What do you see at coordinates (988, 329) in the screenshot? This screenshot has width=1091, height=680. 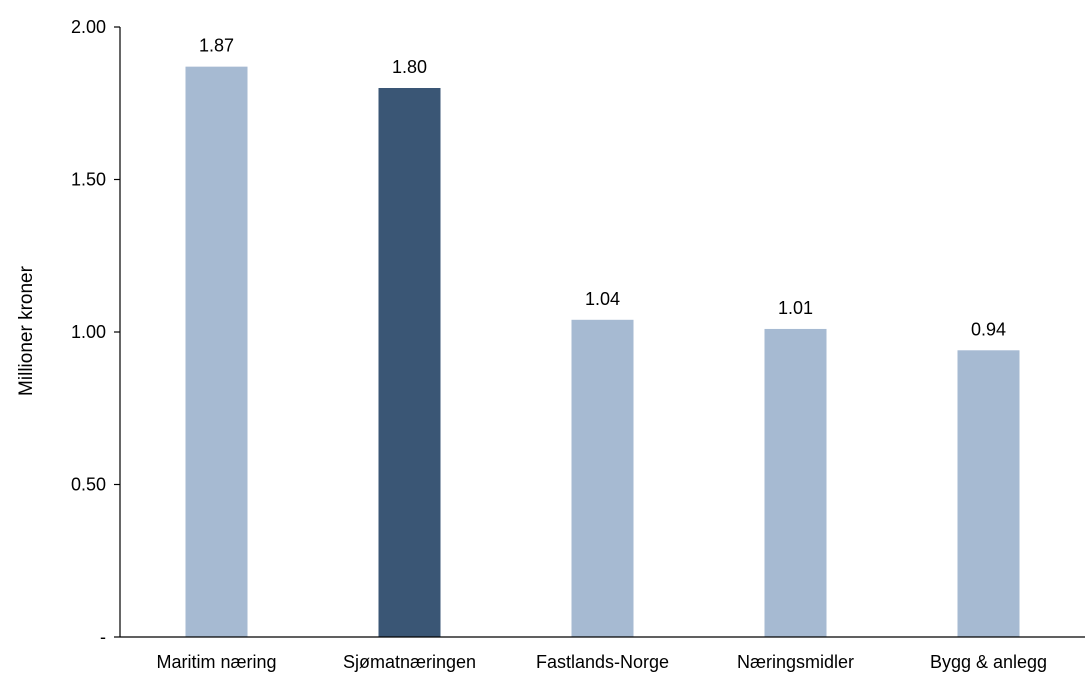 I see `bar-value-label: 0.94` at bounding box center [988, 329].